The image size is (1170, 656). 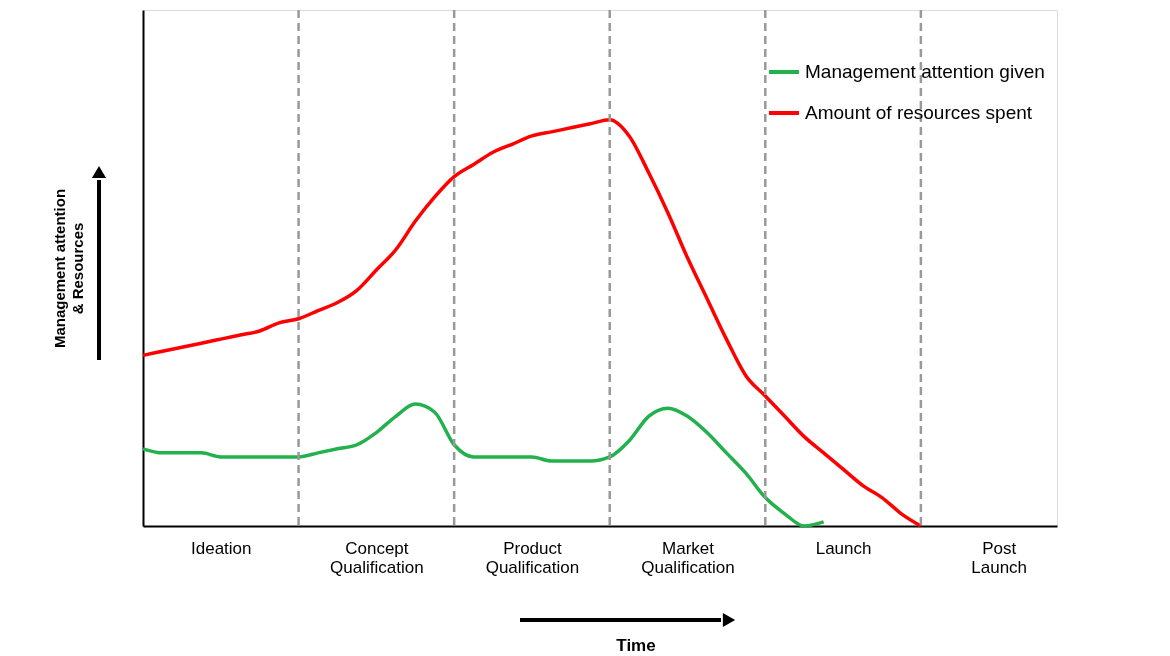 I want to click on legend-label: Amount of resources spent, so click(x=919, y=112).